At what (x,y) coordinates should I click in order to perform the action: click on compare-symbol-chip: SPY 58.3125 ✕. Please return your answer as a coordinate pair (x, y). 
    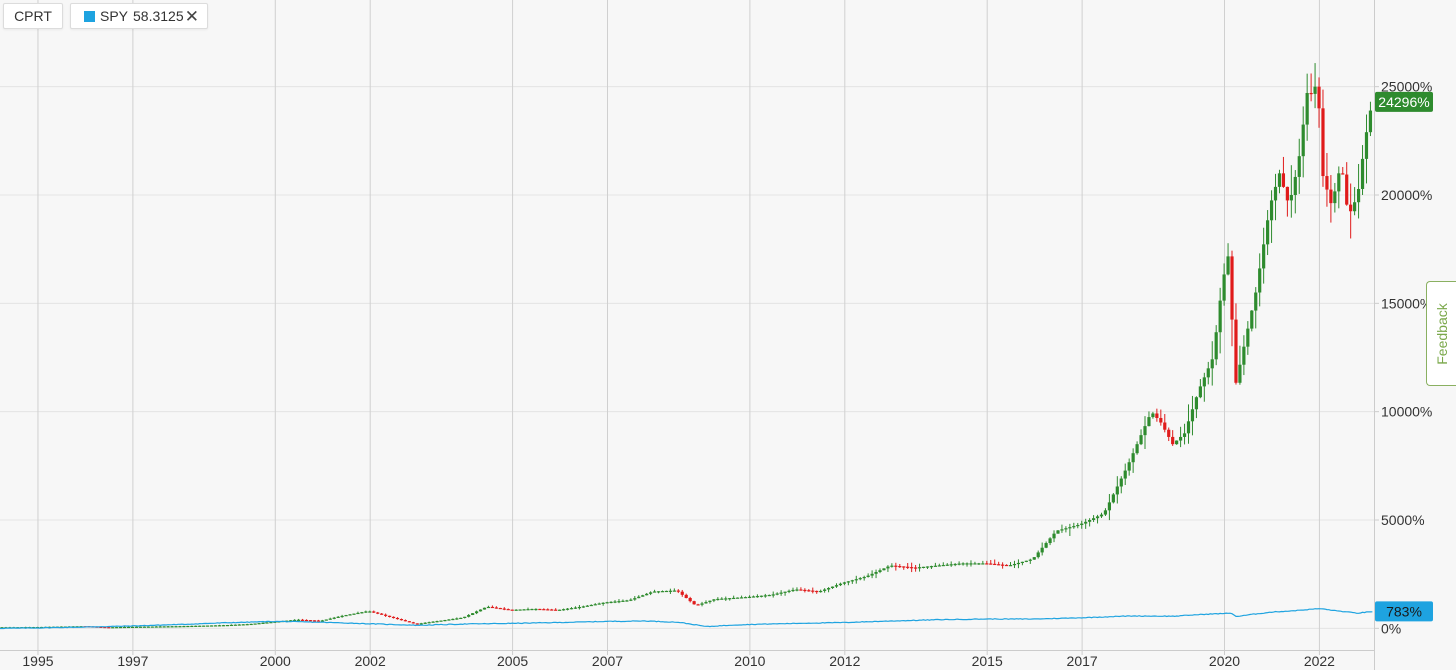
    Looking at the image, I should click on (139, 16).